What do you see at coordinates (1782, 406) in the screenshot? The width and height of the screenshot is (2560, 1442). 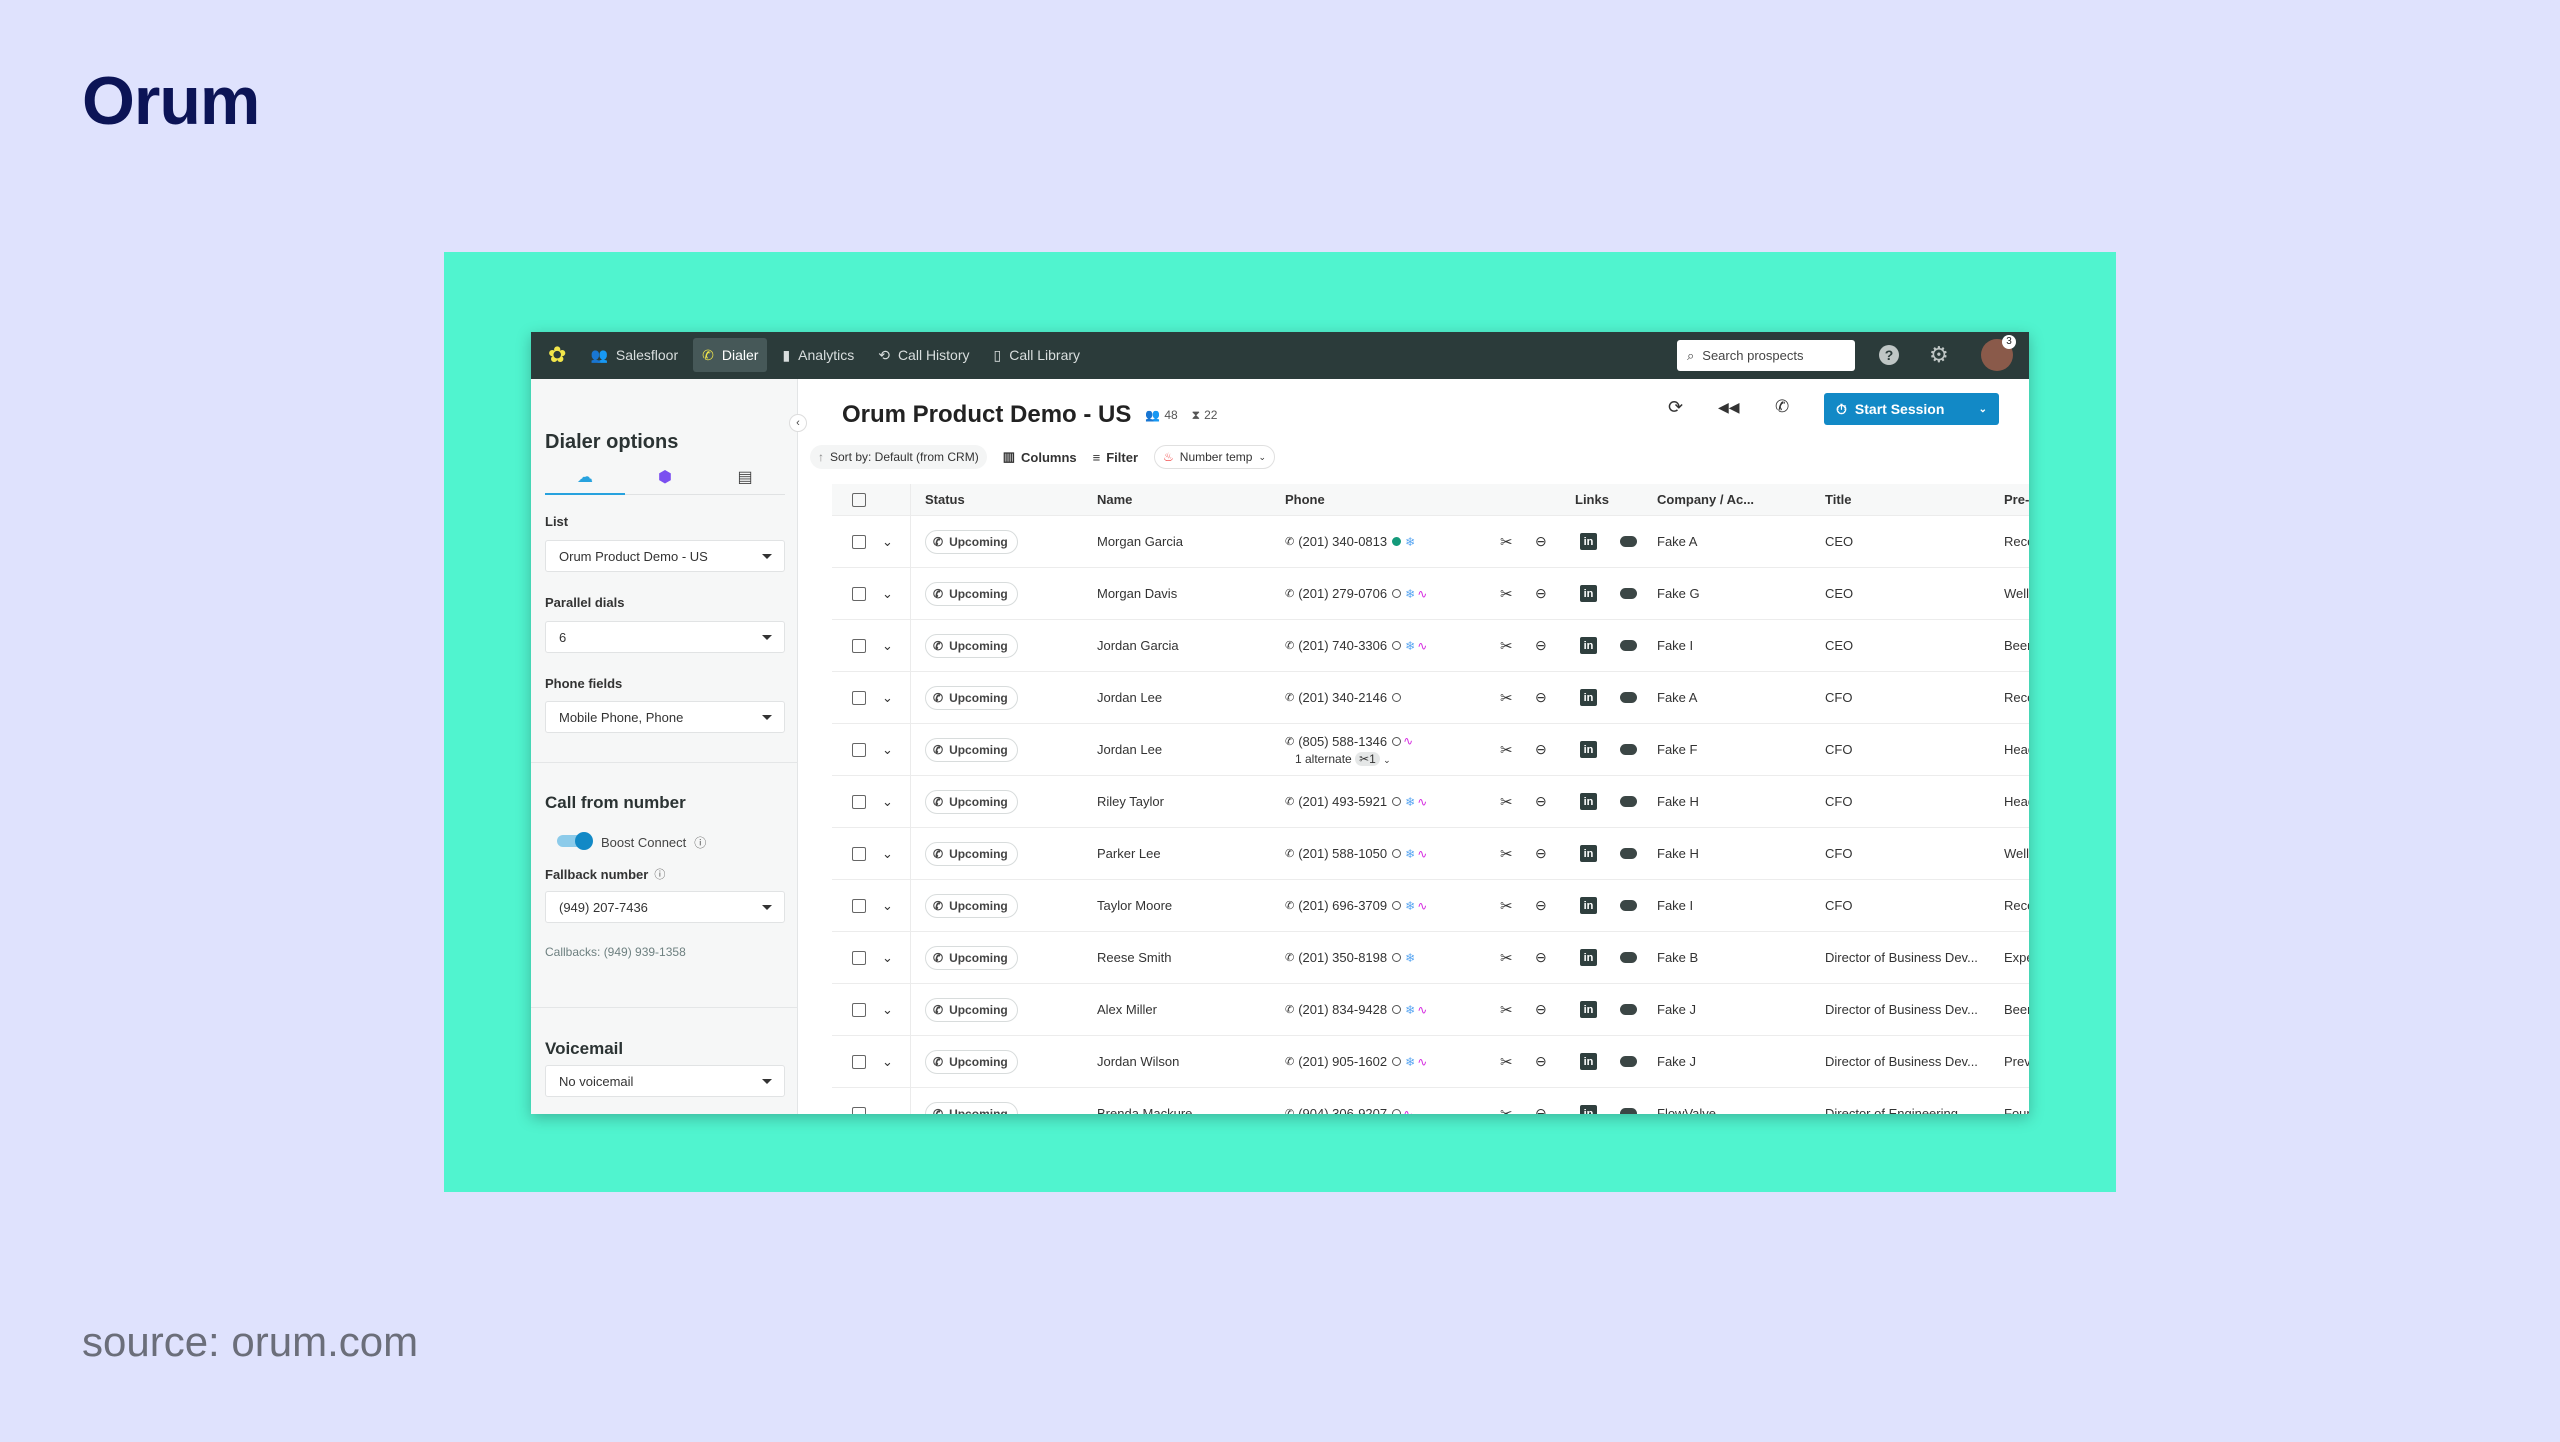 I see `add-call-icon: ✆` at bounding box center [1782, 406].